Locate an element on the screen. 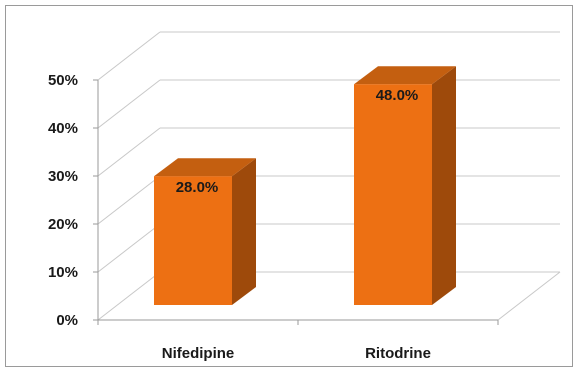 This screenshot has width=580, height=372. x-category-label: Ritodrine is located at coordinates (398, 353).